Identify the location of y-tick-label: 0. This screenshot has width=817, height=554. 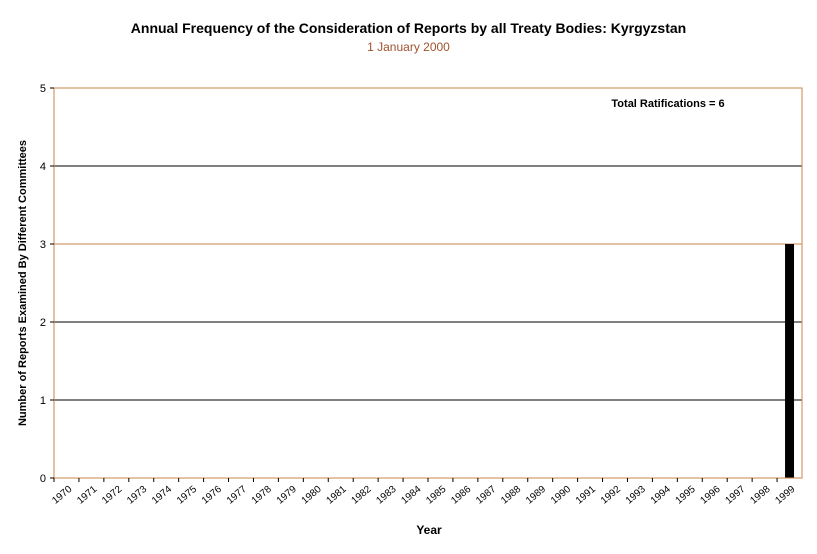
(43, 479).